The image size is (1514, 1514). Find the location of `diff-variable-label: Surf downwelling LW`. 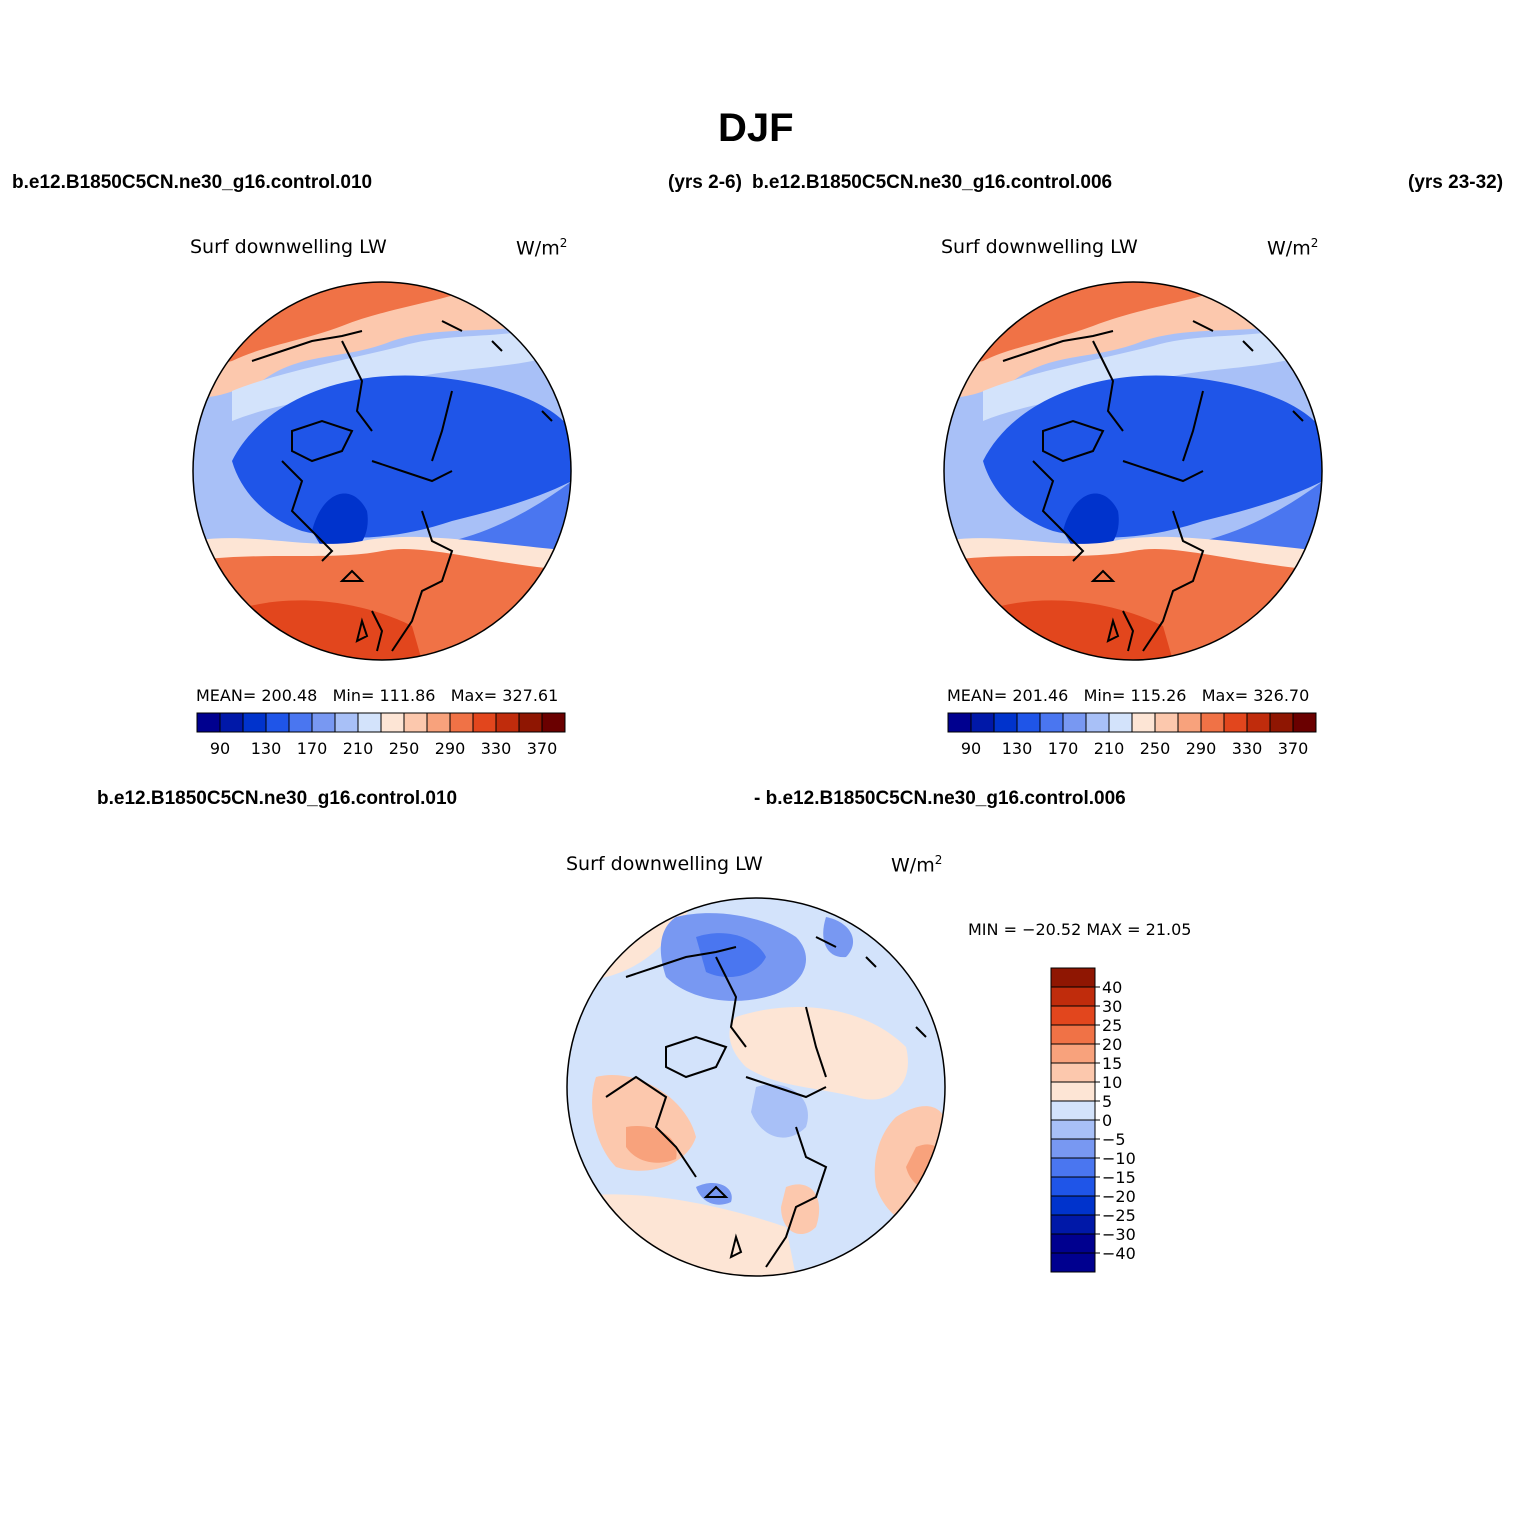

diff-variable-label: Surf downwelling LW is located at coordinates (664, 864).